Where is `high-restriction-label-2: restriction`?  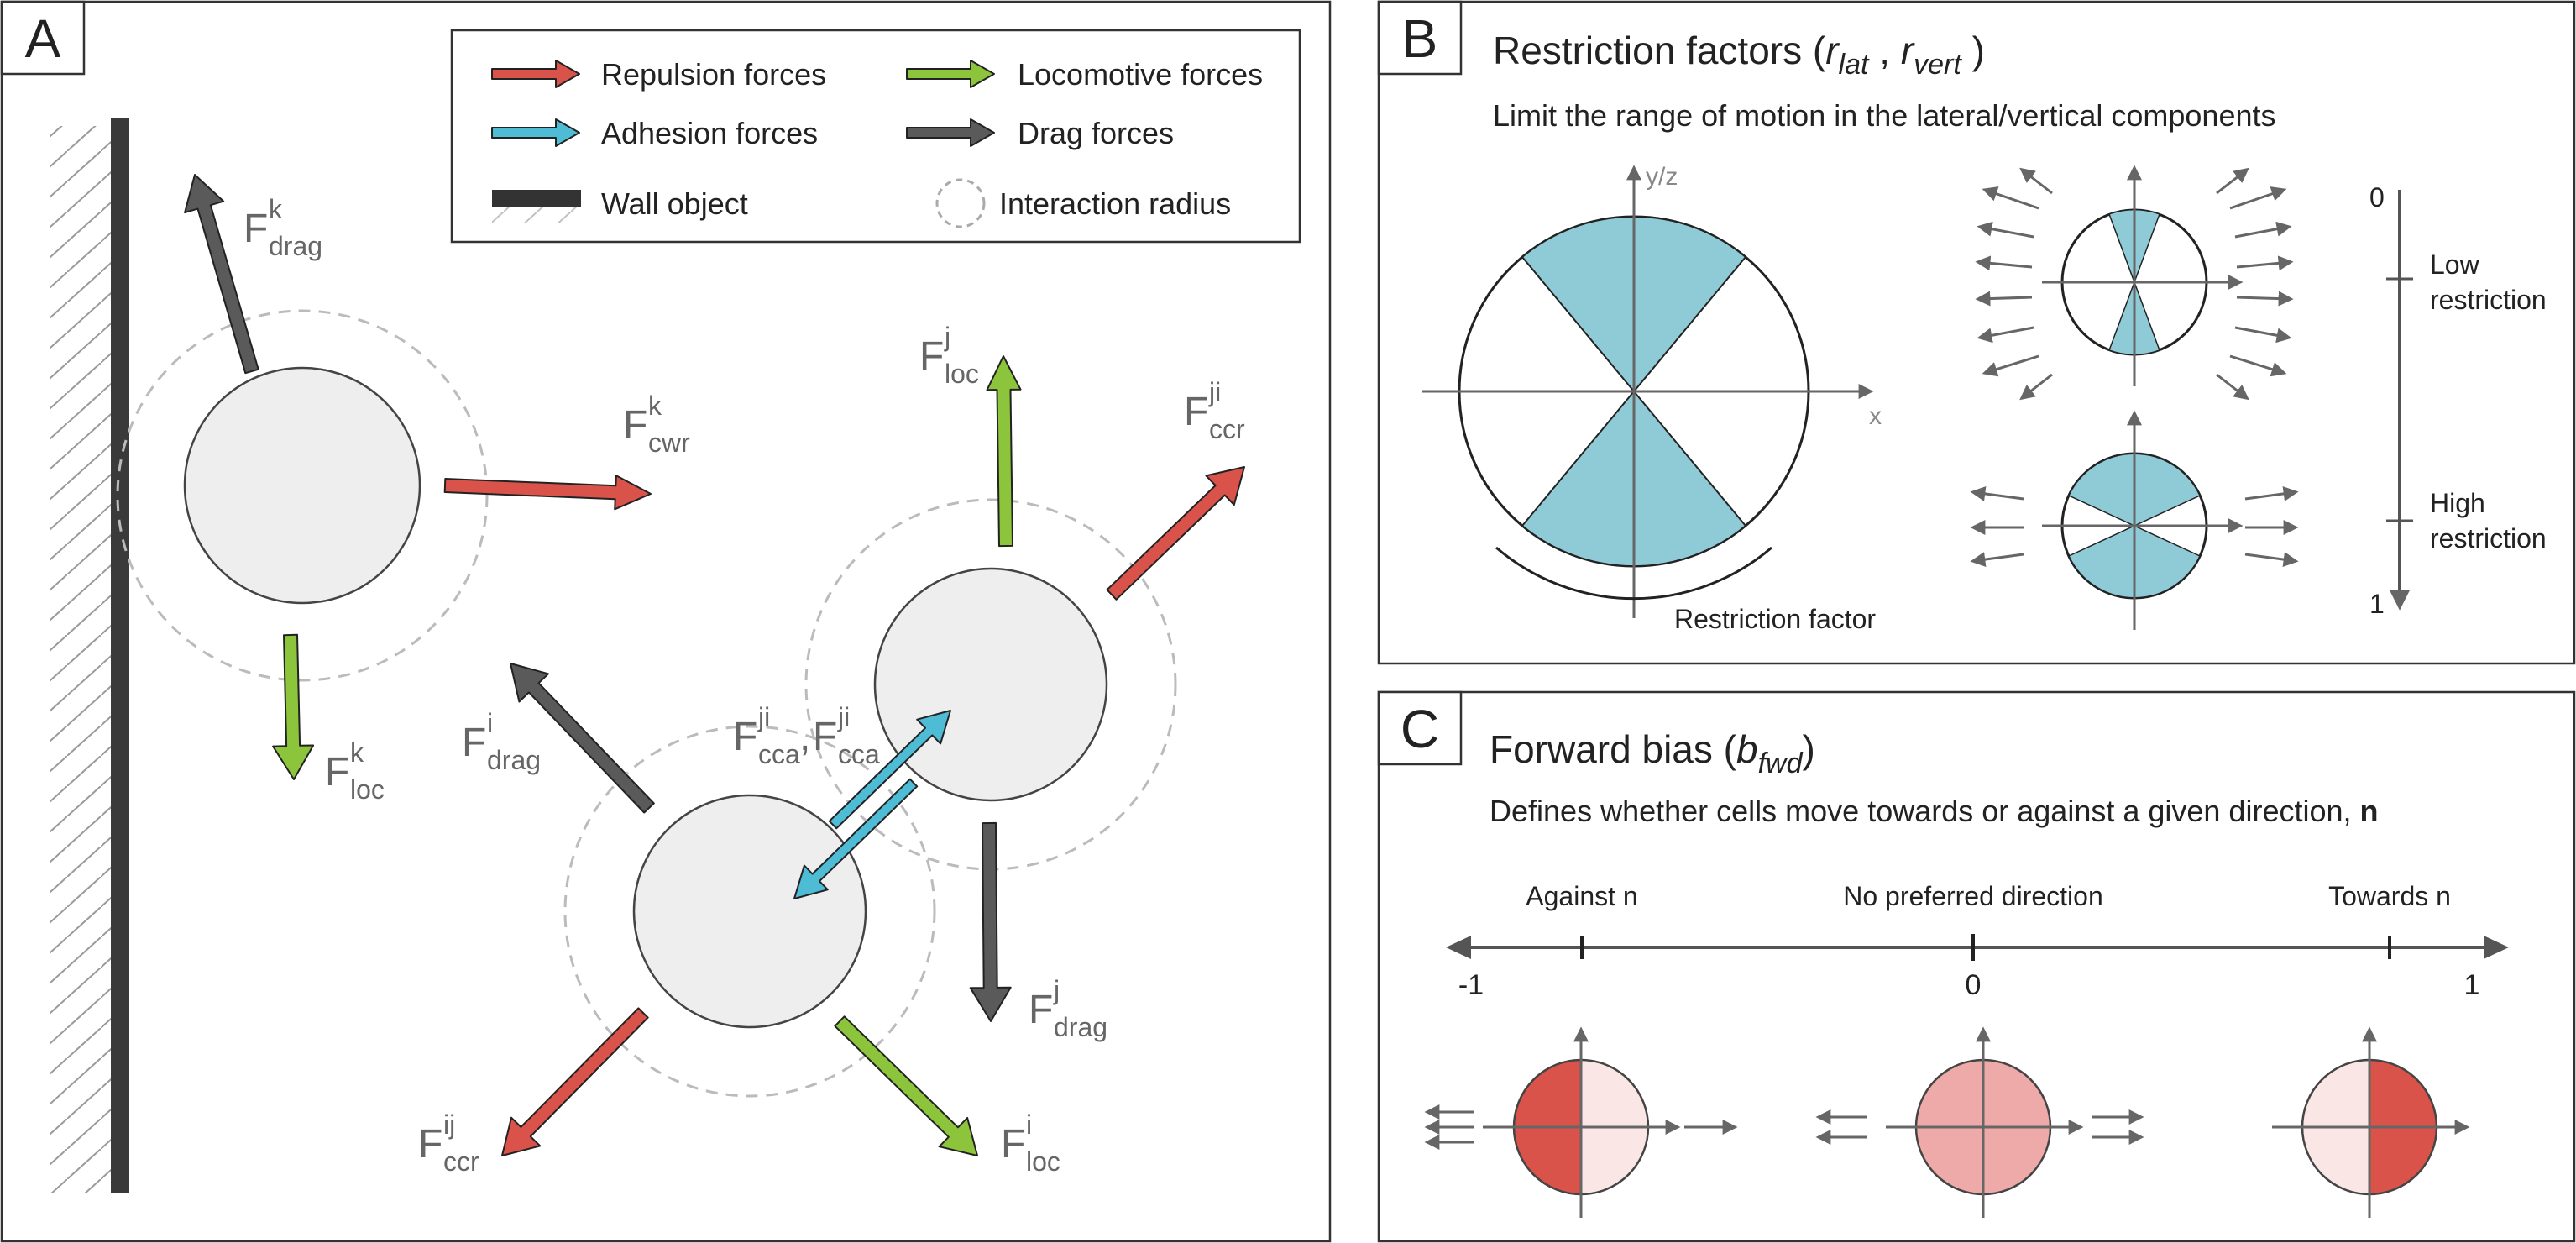
high-restriction-label-2: restriction is located at coordinates (2488, 538).